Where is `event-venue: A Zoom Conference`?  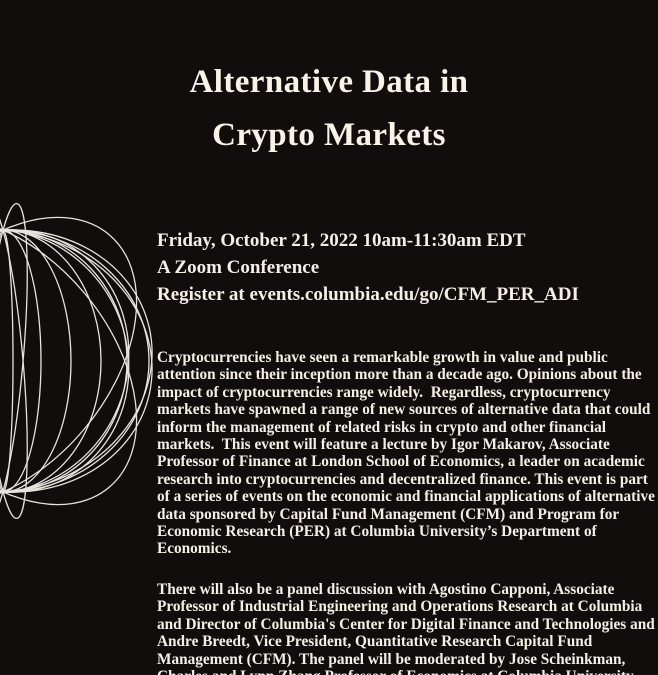
event-venue: A Zoom Conference is located at coordinates (238, 268).